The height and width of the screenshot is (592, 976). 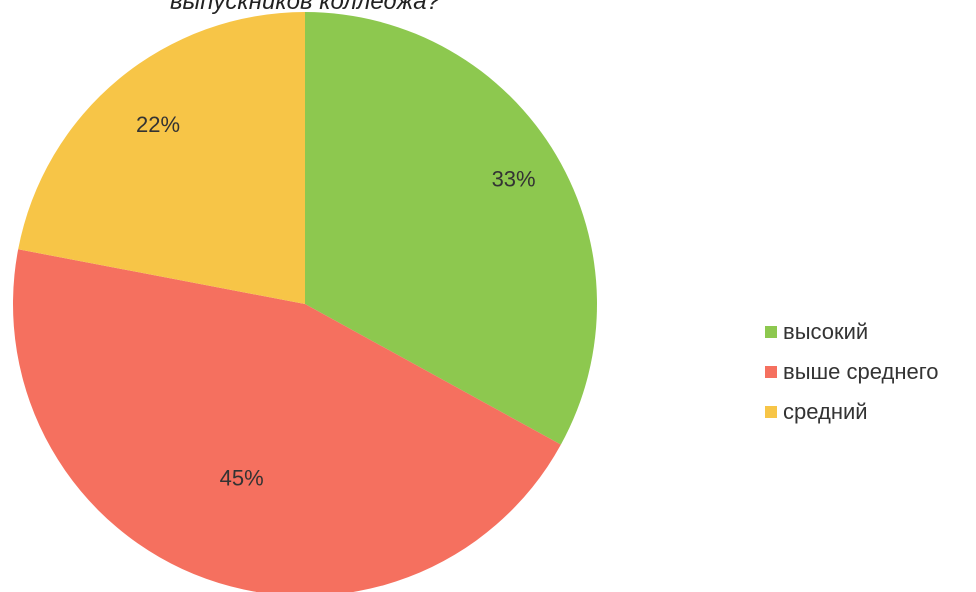 I want to click on slice-label-sredniy: 22%, so click(x=158, y=124).